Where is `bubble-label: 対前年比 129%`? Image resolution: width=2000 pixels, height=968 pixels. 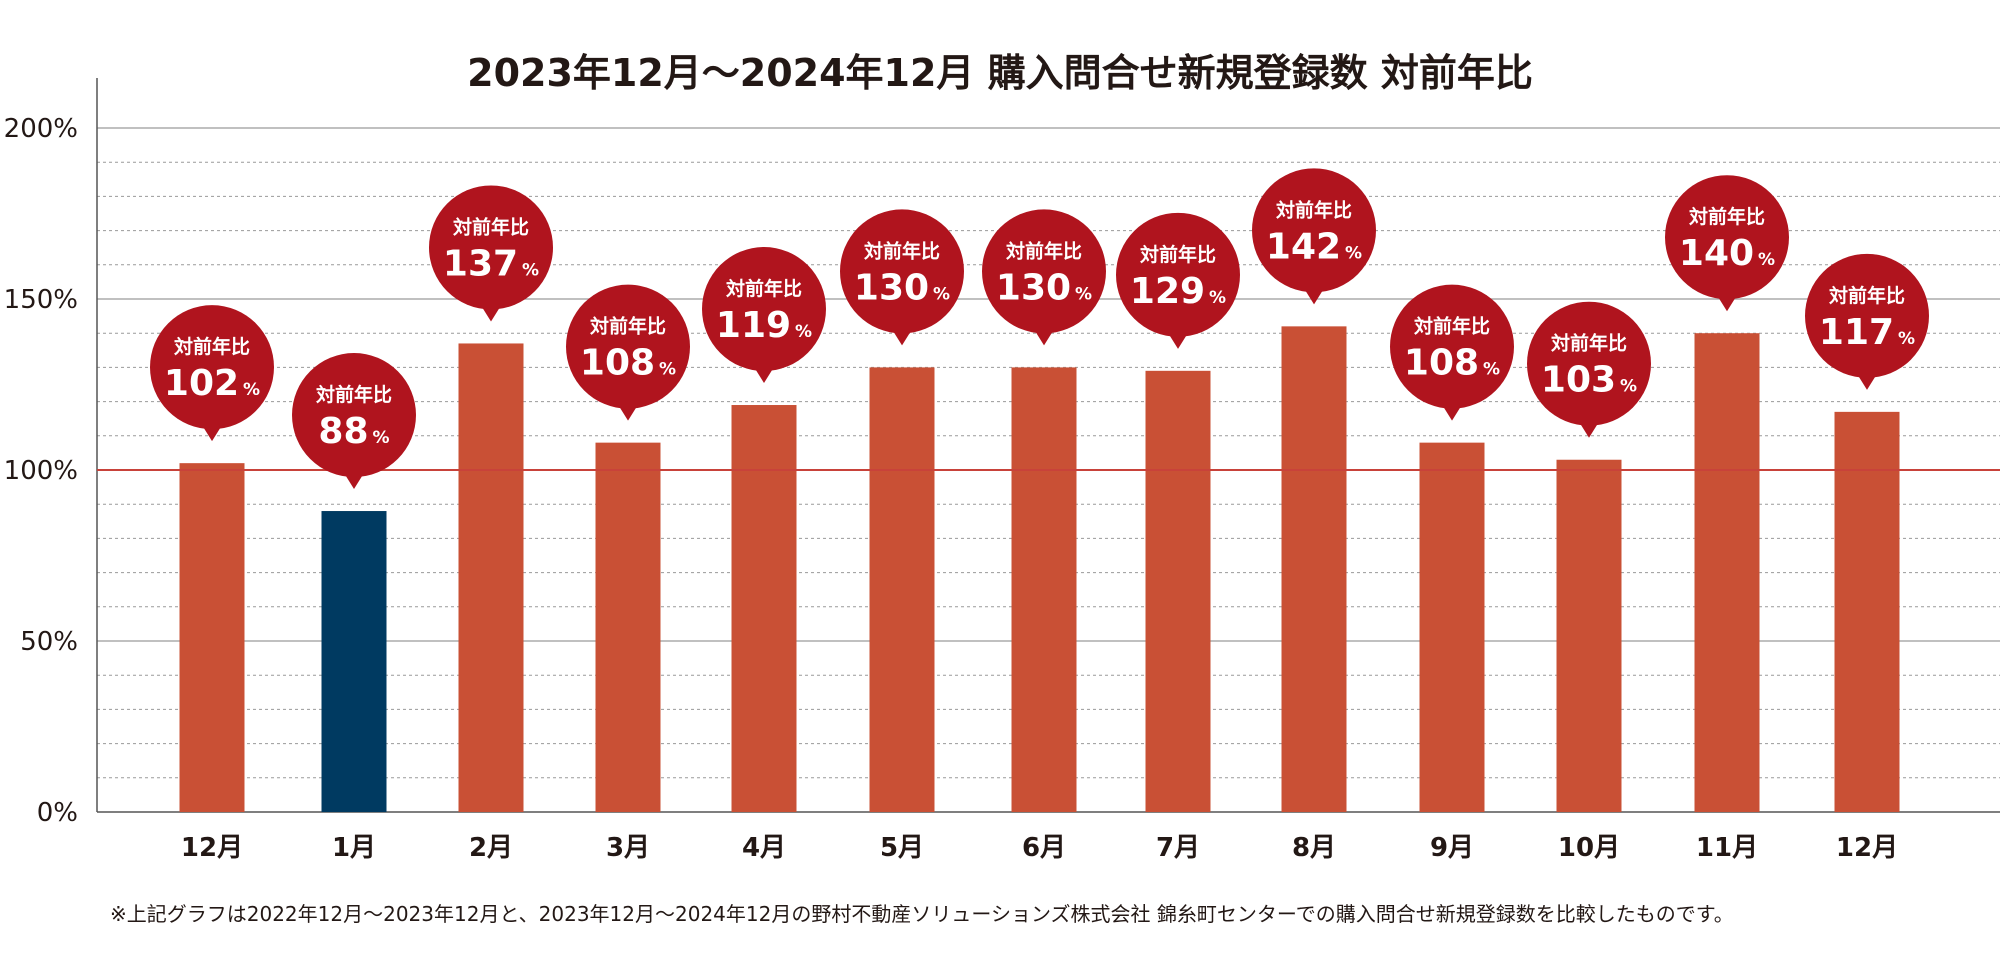 bubble-label: 対前年比 129% is located at coordinates (1178, 280).